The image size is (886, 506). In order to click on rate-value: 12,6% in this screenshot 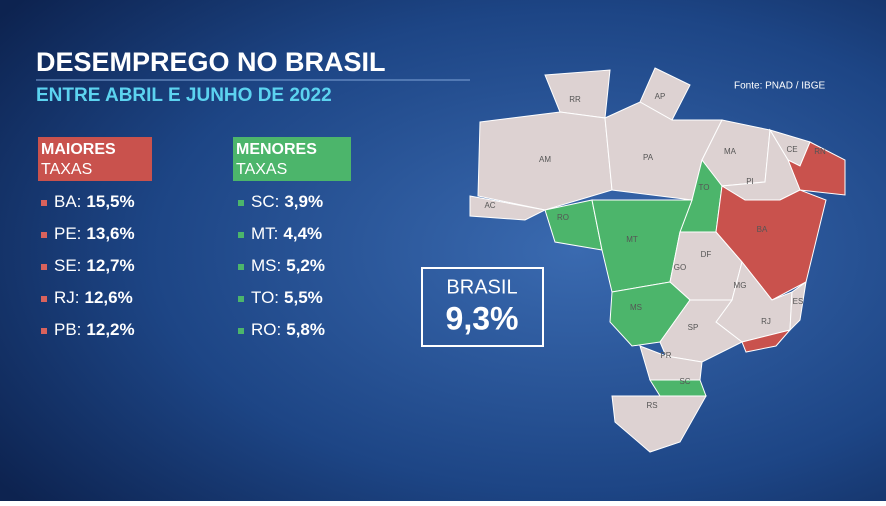, I will do `click(109, 297)`.